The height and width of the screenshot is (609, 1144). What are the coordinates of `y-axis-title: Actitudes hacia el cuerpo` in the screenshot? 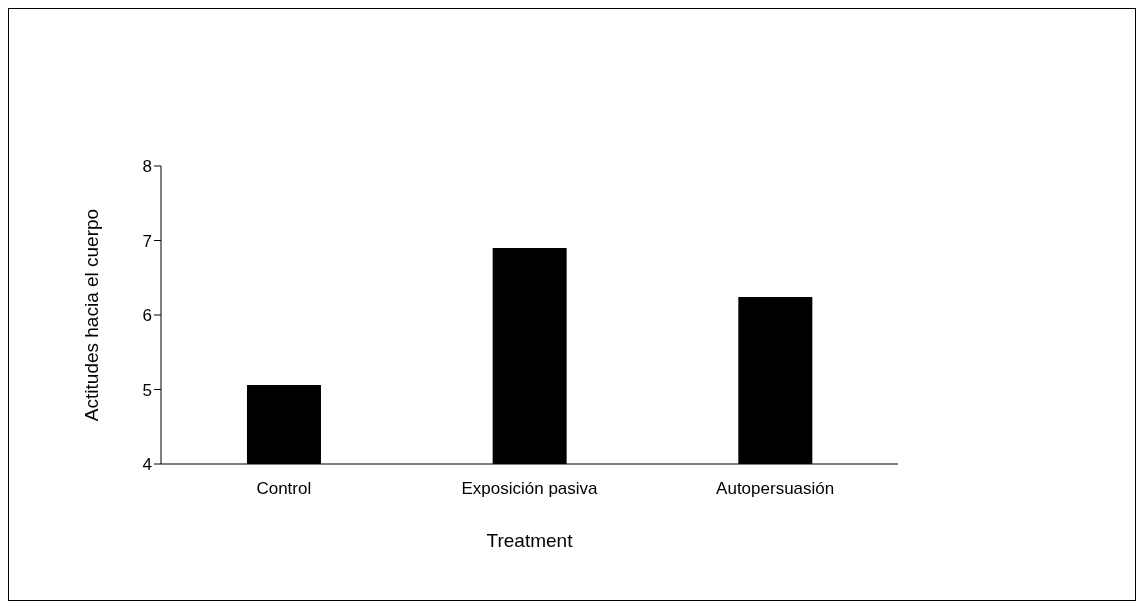 It's located at (91, 315).